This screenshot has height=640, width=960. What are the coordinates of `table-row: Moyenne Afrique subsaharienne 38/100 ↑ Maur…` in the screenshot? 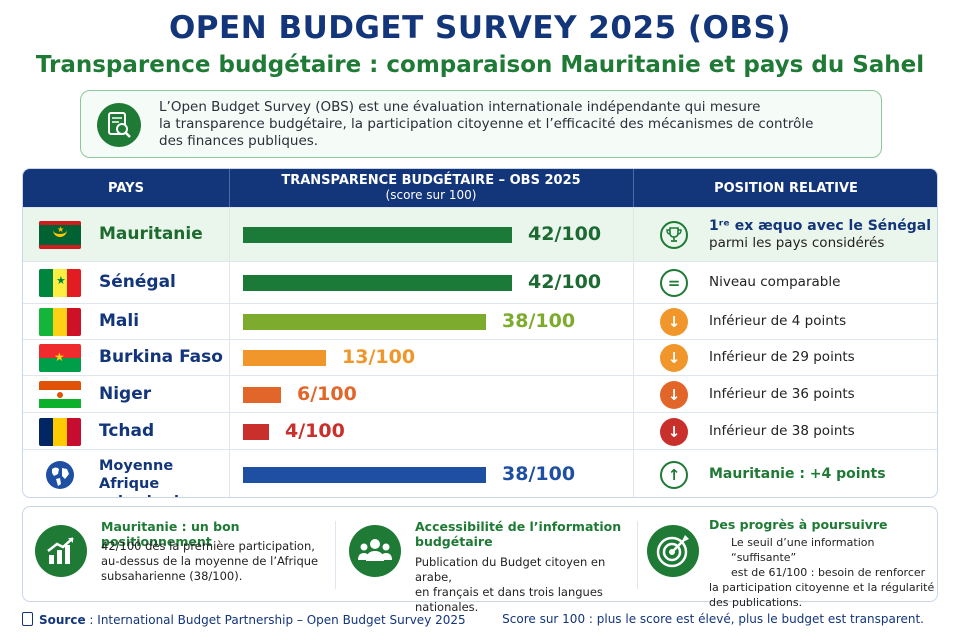 It's located at (480, 473).